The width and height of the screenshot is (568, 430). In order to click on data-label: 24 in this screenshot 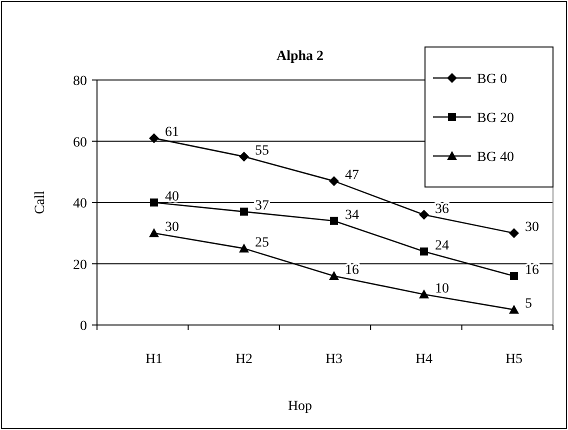, I will do `click(442, 246)`.